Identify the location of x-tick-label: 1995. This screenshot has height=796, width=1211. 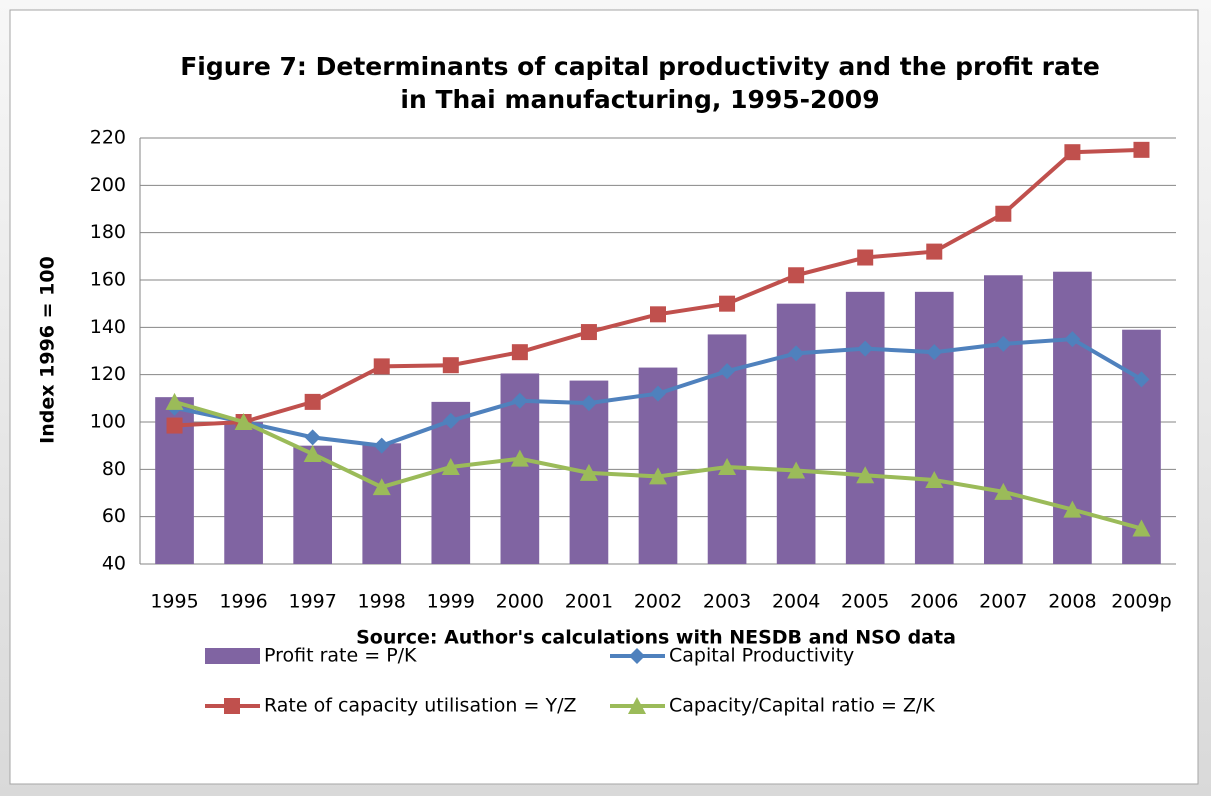
(174, 602).